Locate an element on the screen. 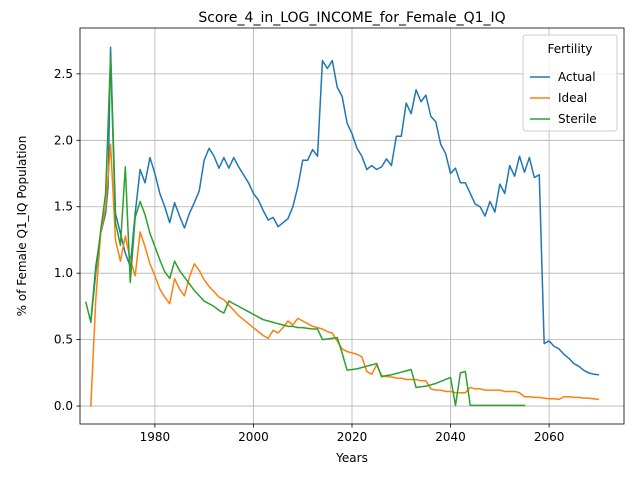 The image size is (640, 480). y-tick-label: 1.0 is located at coordinates (63, 273).